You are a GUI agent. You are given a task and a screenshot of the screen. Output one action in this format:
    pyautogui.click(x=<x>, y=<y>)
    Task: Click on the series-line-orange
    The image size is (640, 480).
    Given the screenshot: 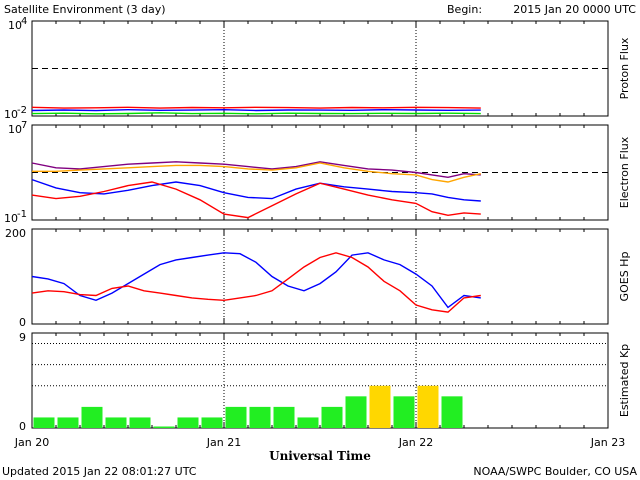 What is the action you would take?
    pyautogui.click(x=256, y=172)
    